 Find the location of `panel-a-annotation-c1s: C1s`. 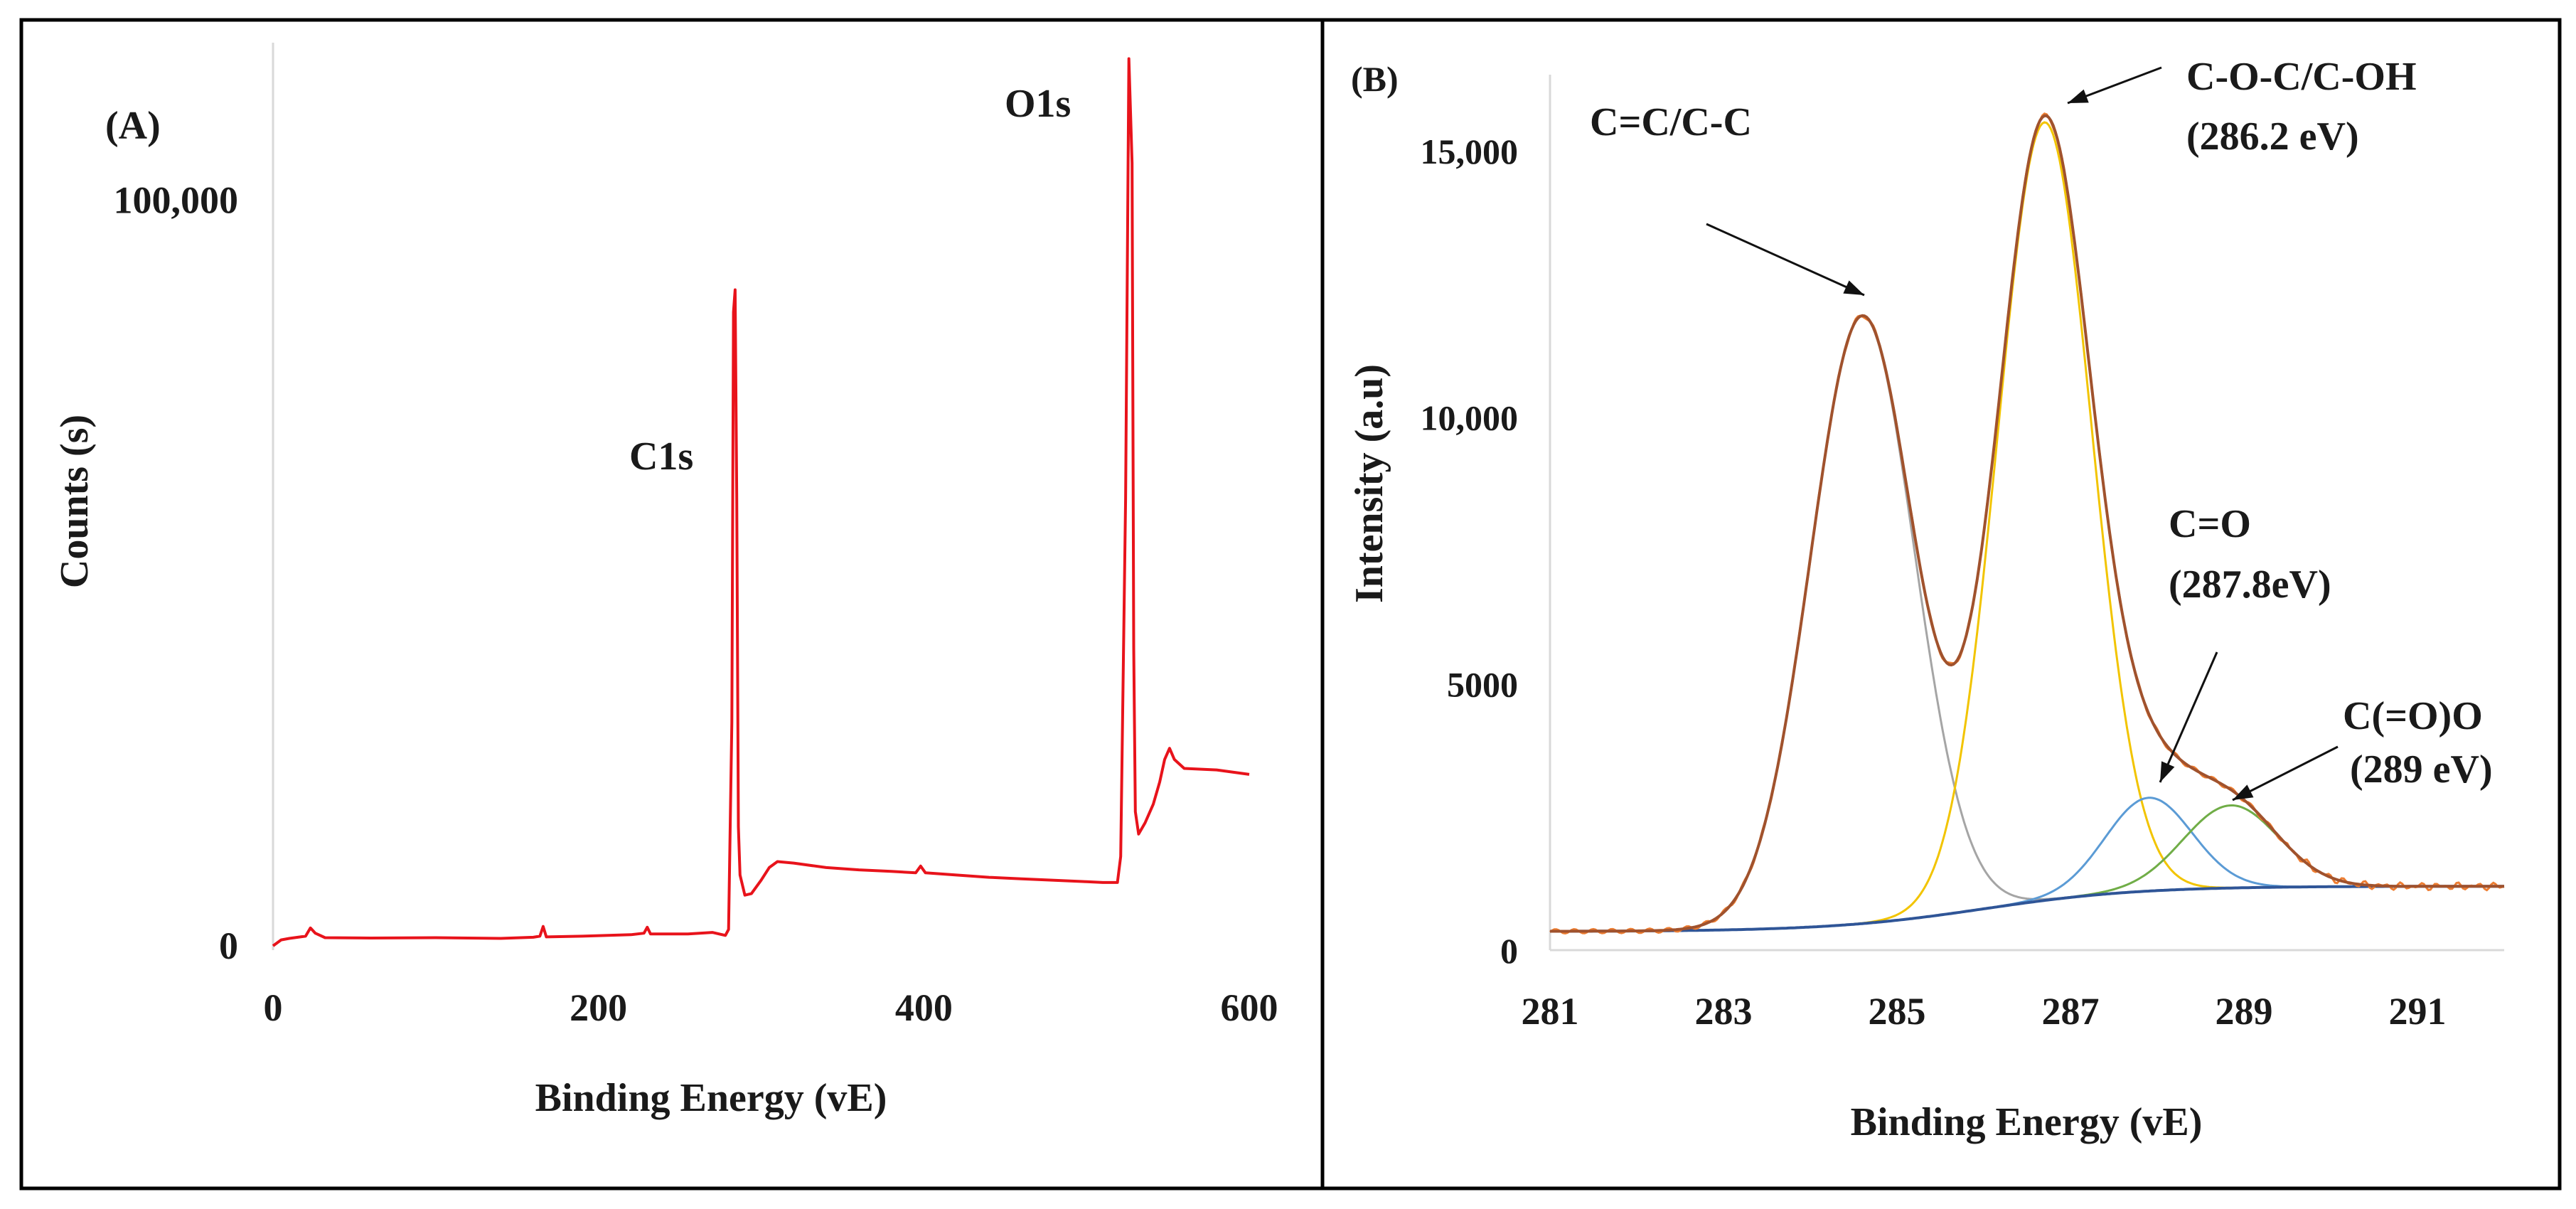

panel-a-annotation-c1s: C1s is located at coordinates (661, 457).